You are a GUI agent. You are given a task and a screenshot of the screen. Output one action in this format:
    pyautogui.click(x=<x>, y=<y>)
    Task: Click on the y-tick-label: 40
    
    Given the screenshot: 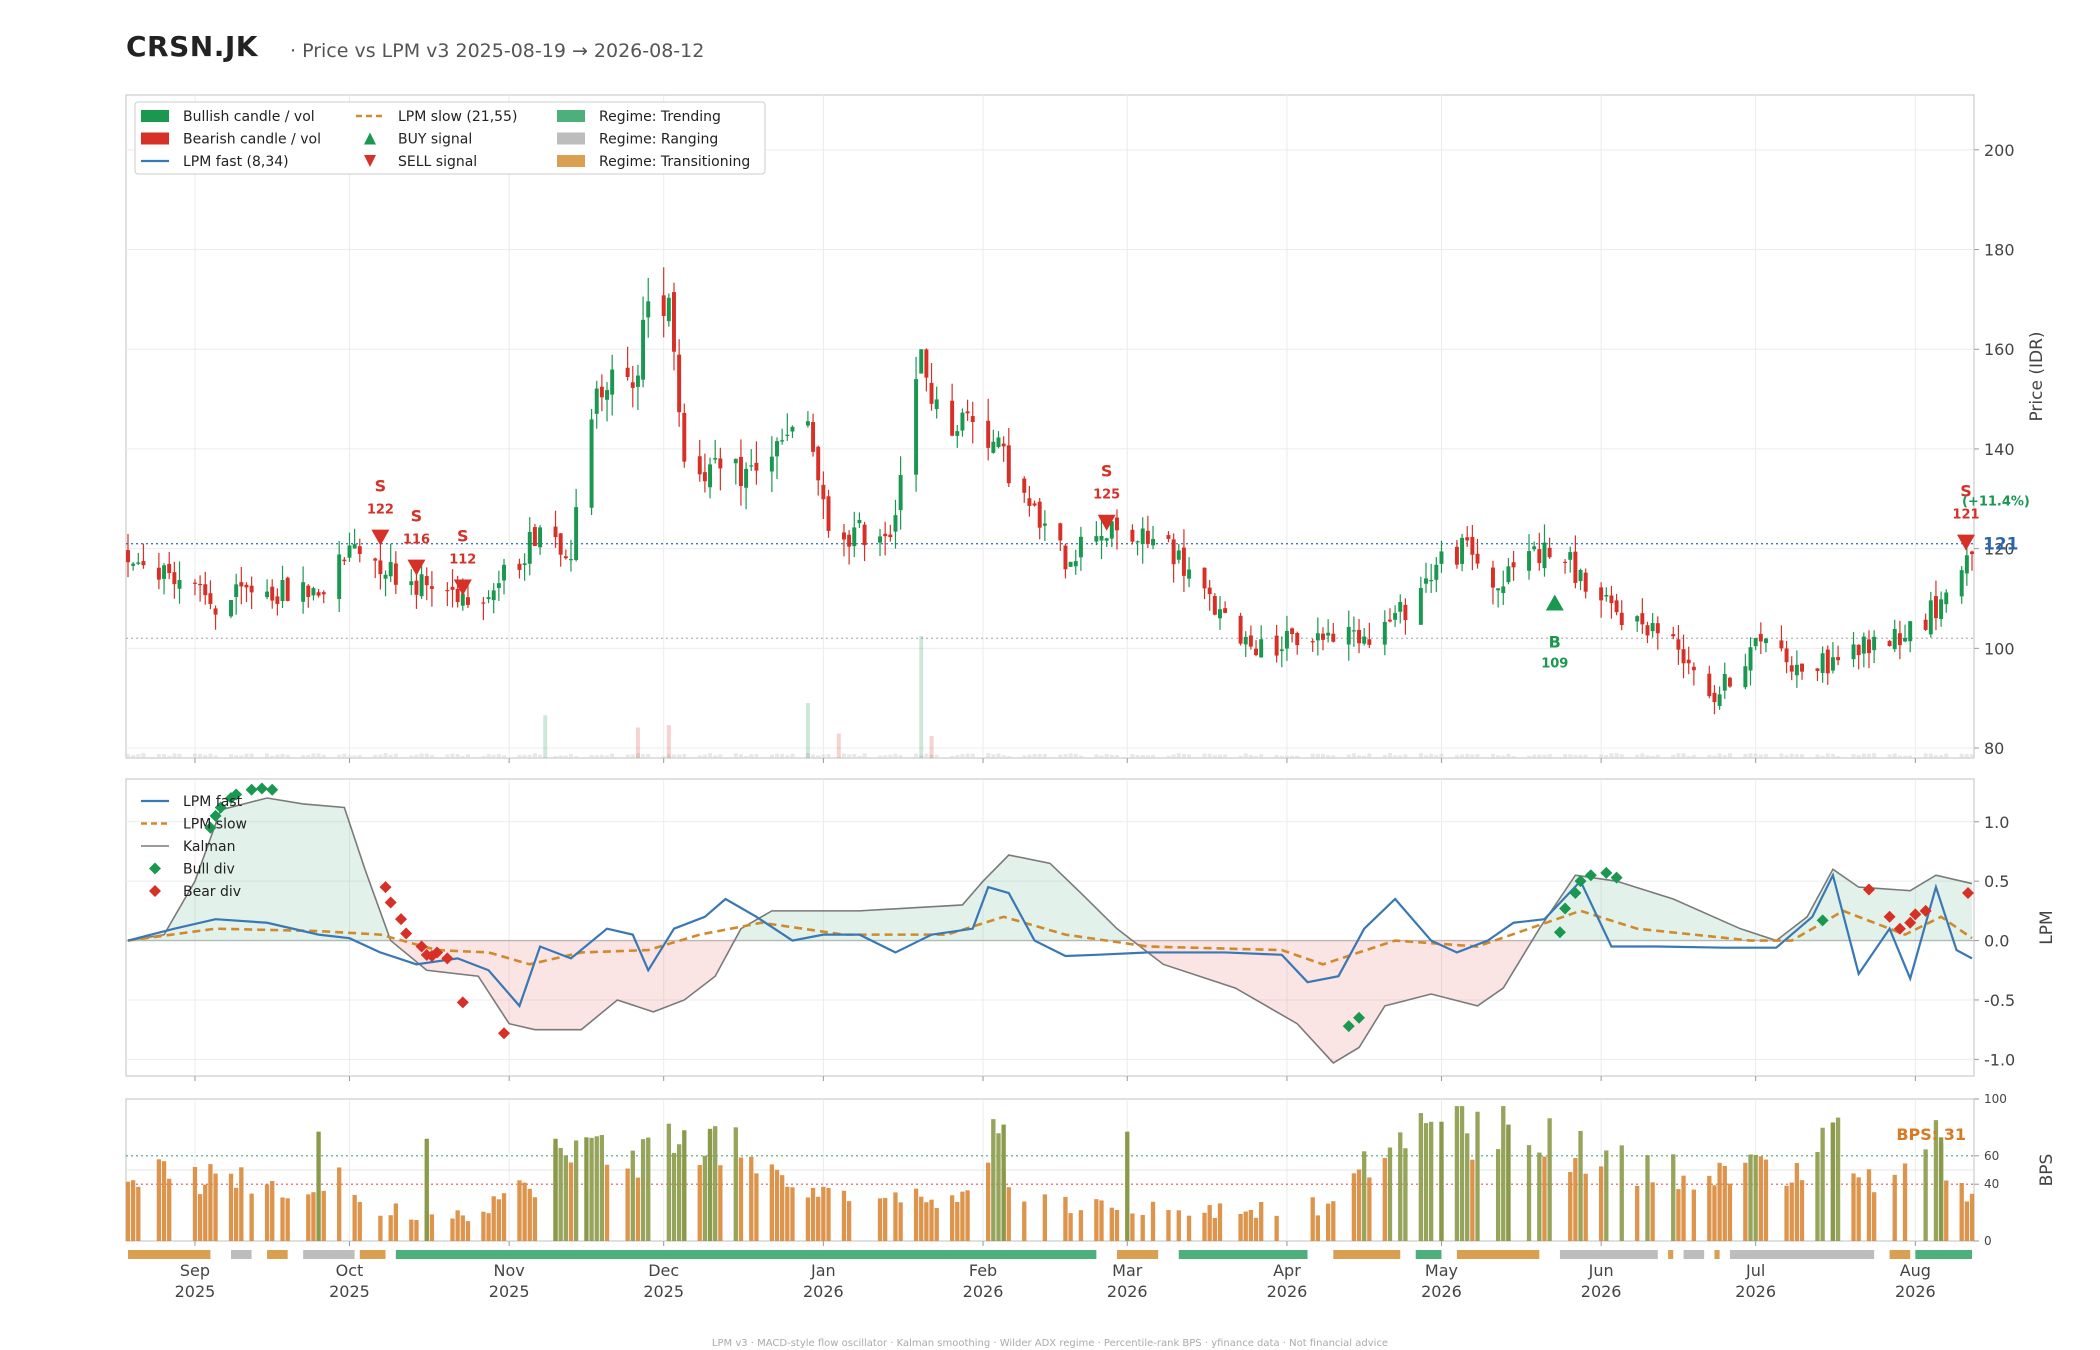 What is the action you would take?
    pyautogui.click(x=1991, y=1184)
    